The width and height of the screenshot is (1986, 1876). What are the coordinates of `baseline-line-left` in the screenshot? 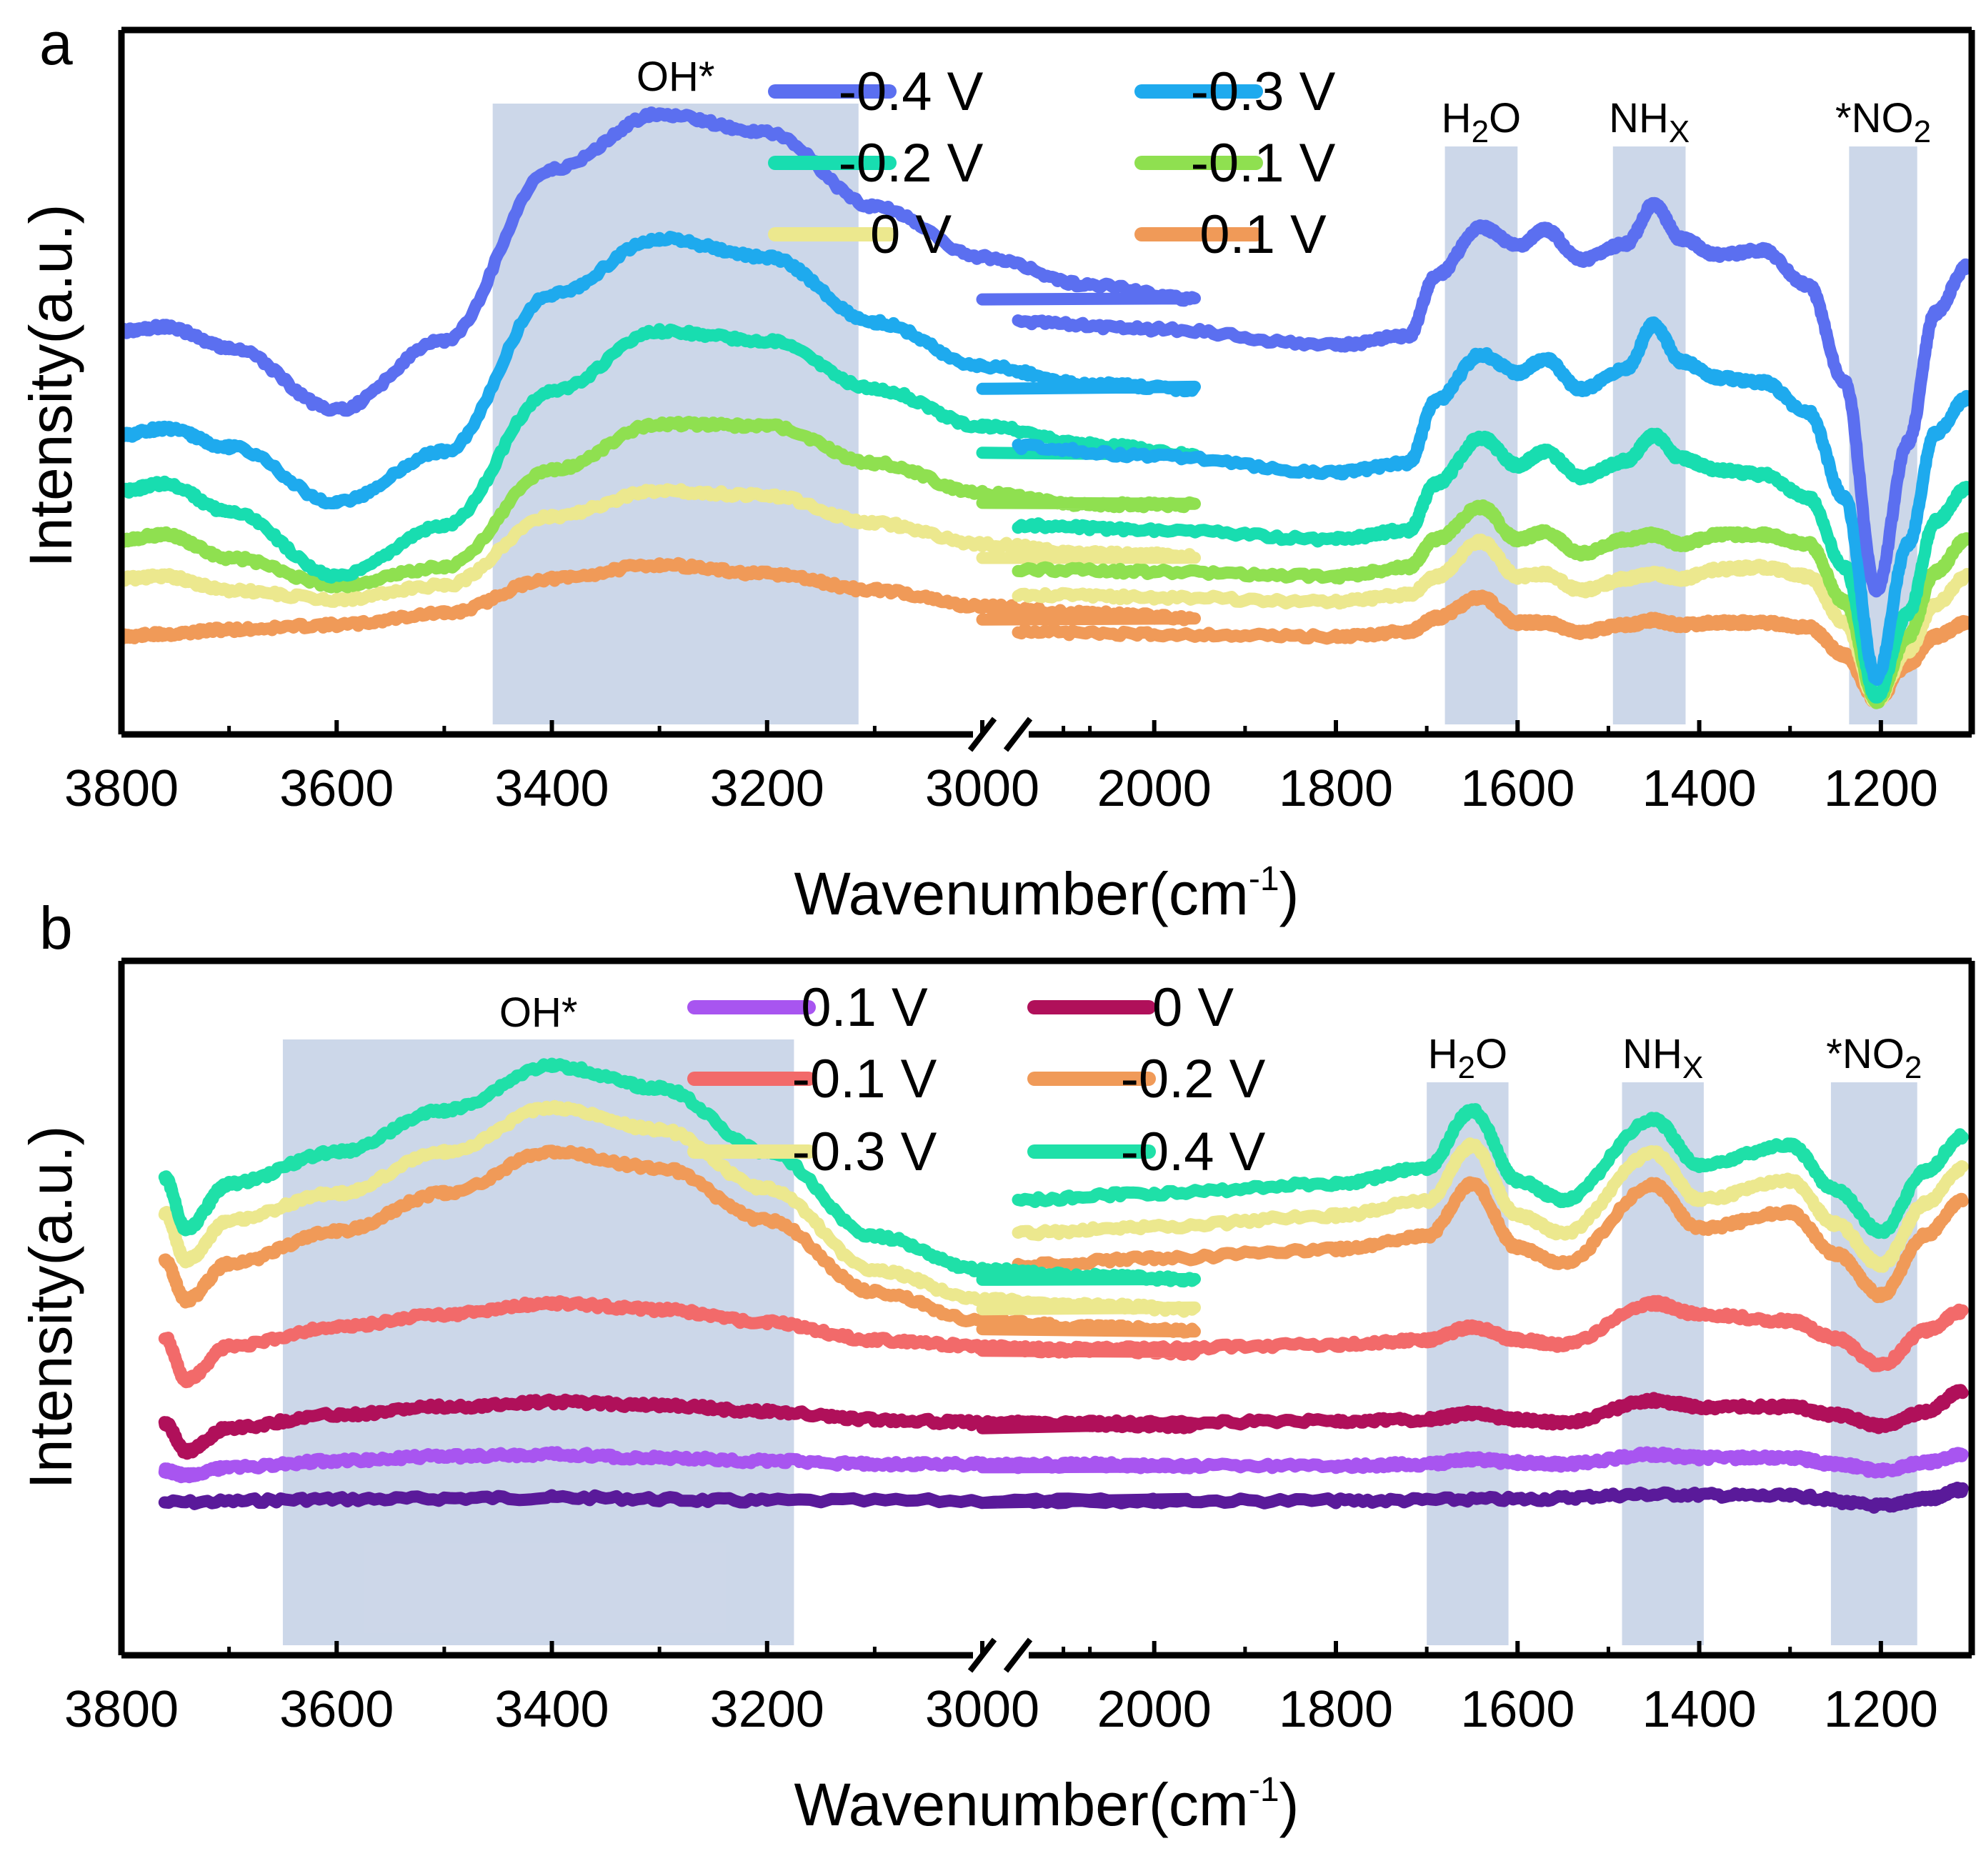 It's located at (675, 1499).